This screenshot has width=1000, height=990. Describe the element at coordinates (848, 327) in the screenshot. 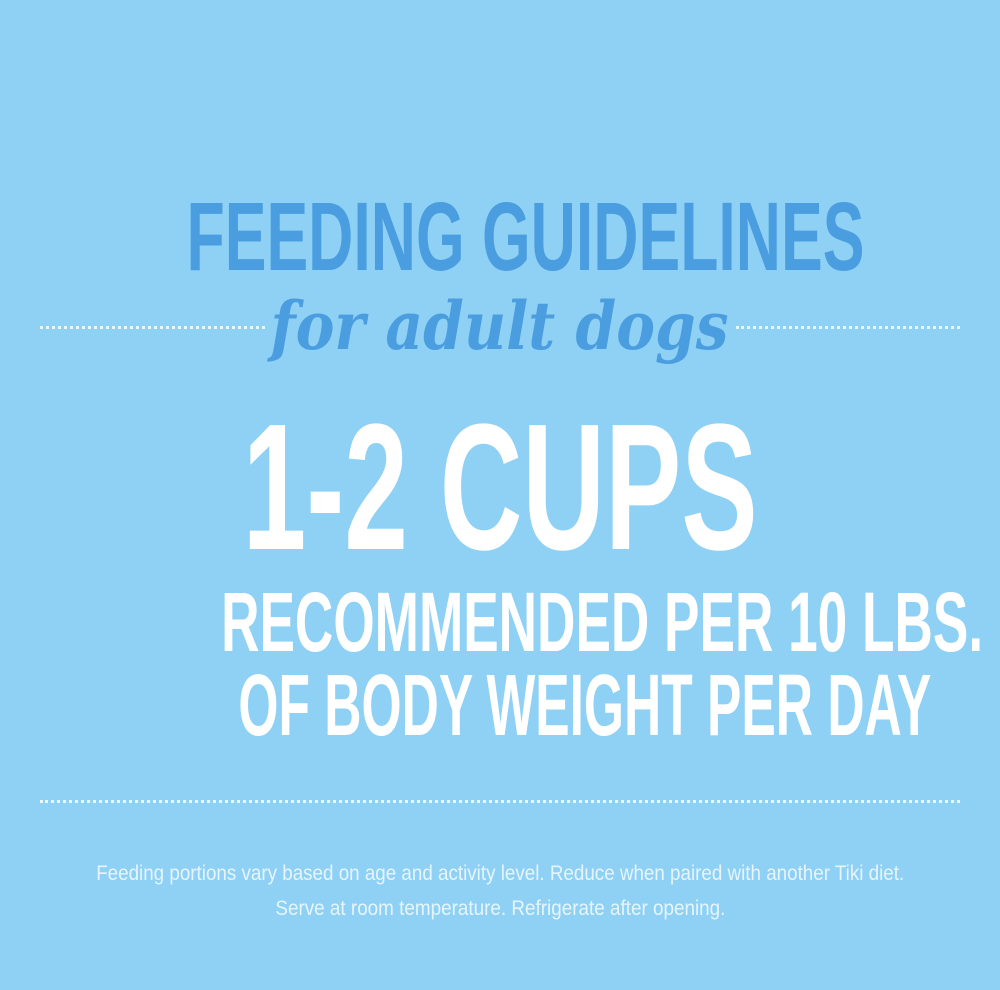

I see `dotted-divider-right` at that location.